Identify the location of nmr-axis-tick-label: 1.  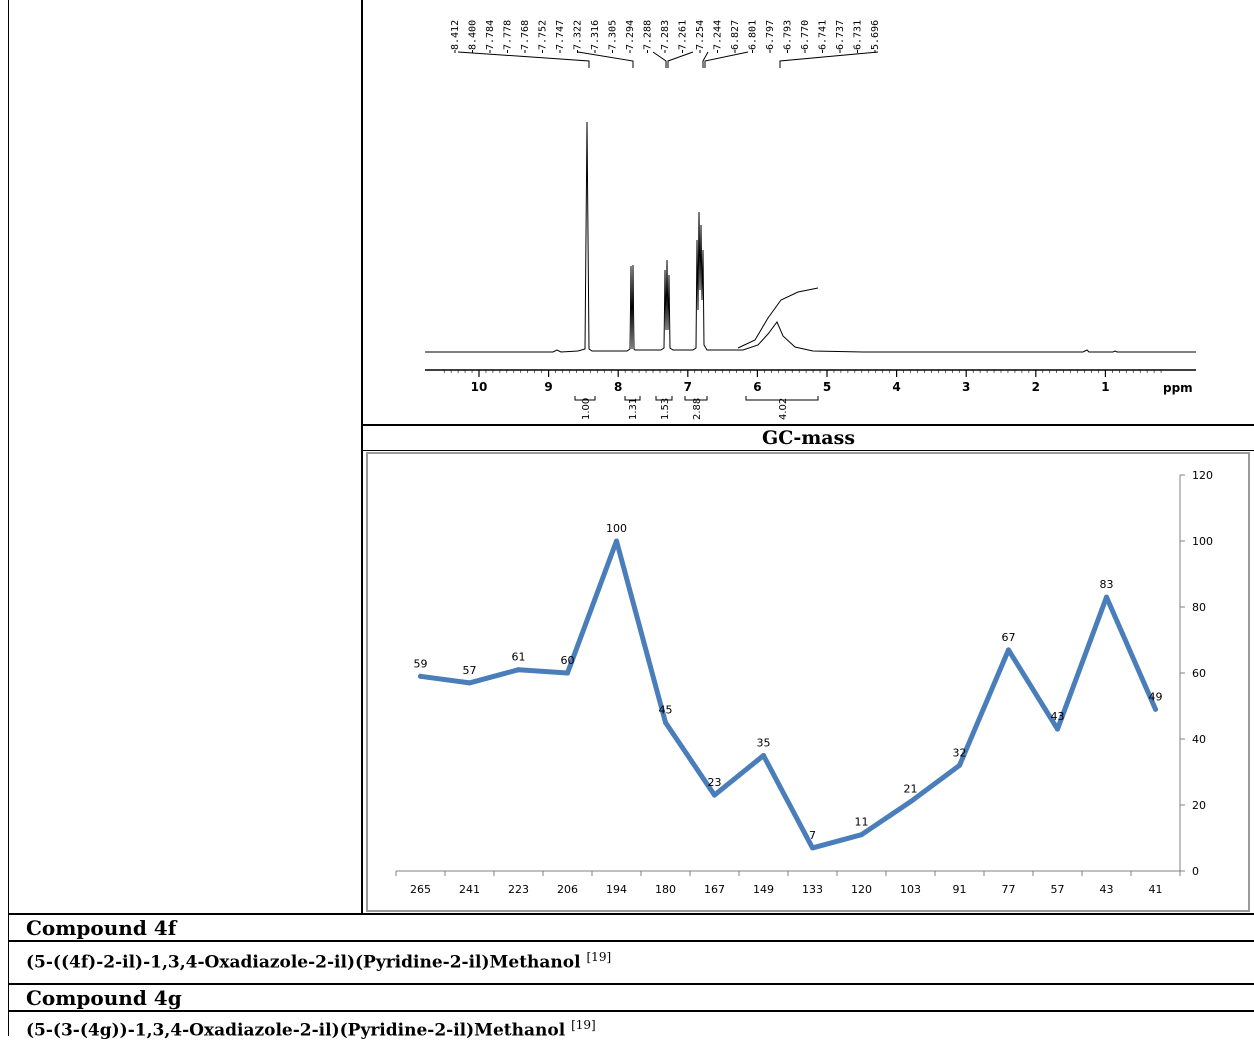
(1105, 387).